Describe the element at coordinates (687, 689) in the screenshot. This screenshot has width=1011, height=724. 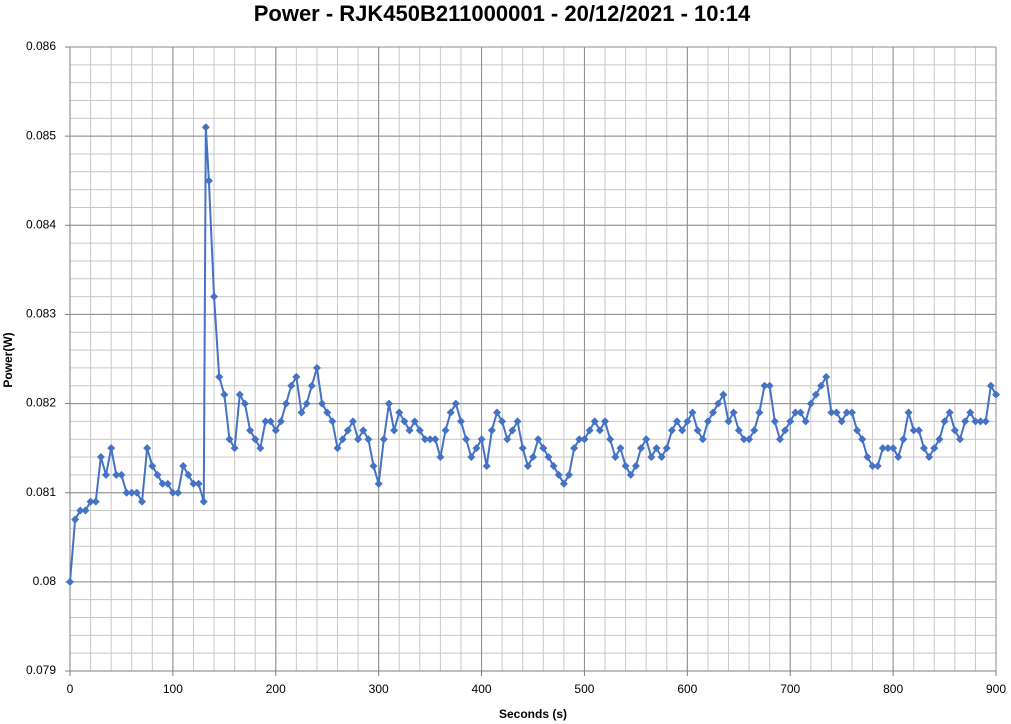
I see `x-tick-label: 600` at that location.